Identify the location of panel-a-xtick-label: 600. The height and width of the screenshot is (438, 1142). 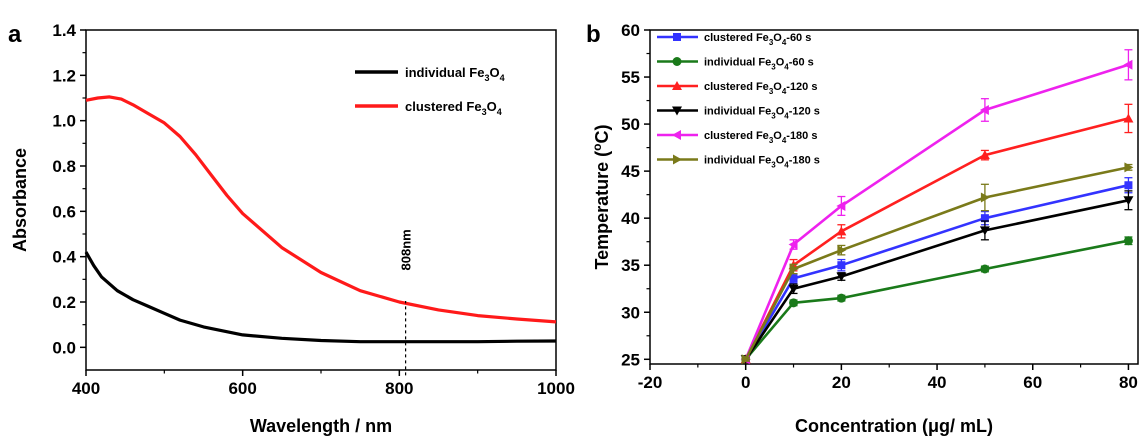
(242, 388).